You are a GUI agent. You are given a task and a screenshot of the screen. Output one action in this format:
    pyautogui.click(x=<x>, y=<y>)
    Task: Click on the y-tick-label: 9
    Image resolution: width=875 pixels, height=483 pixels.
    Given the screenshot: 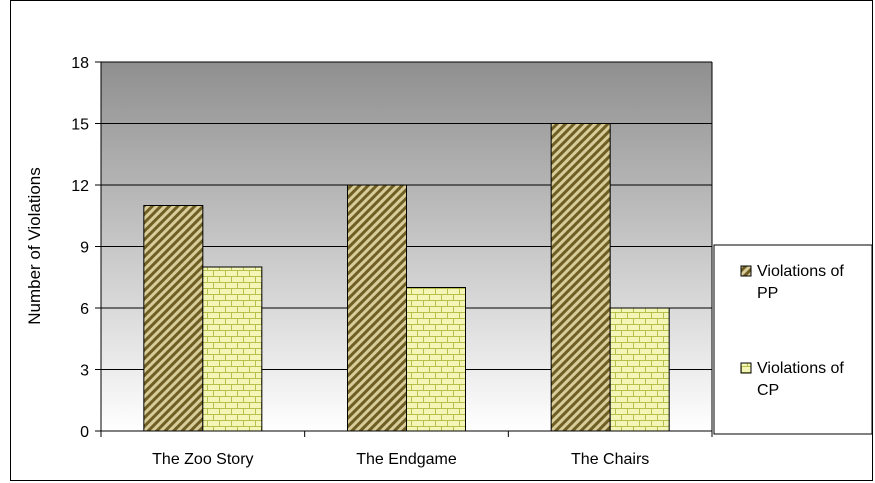 What is the action you would take?
    pyautogui.click(x=84, y=248)
    